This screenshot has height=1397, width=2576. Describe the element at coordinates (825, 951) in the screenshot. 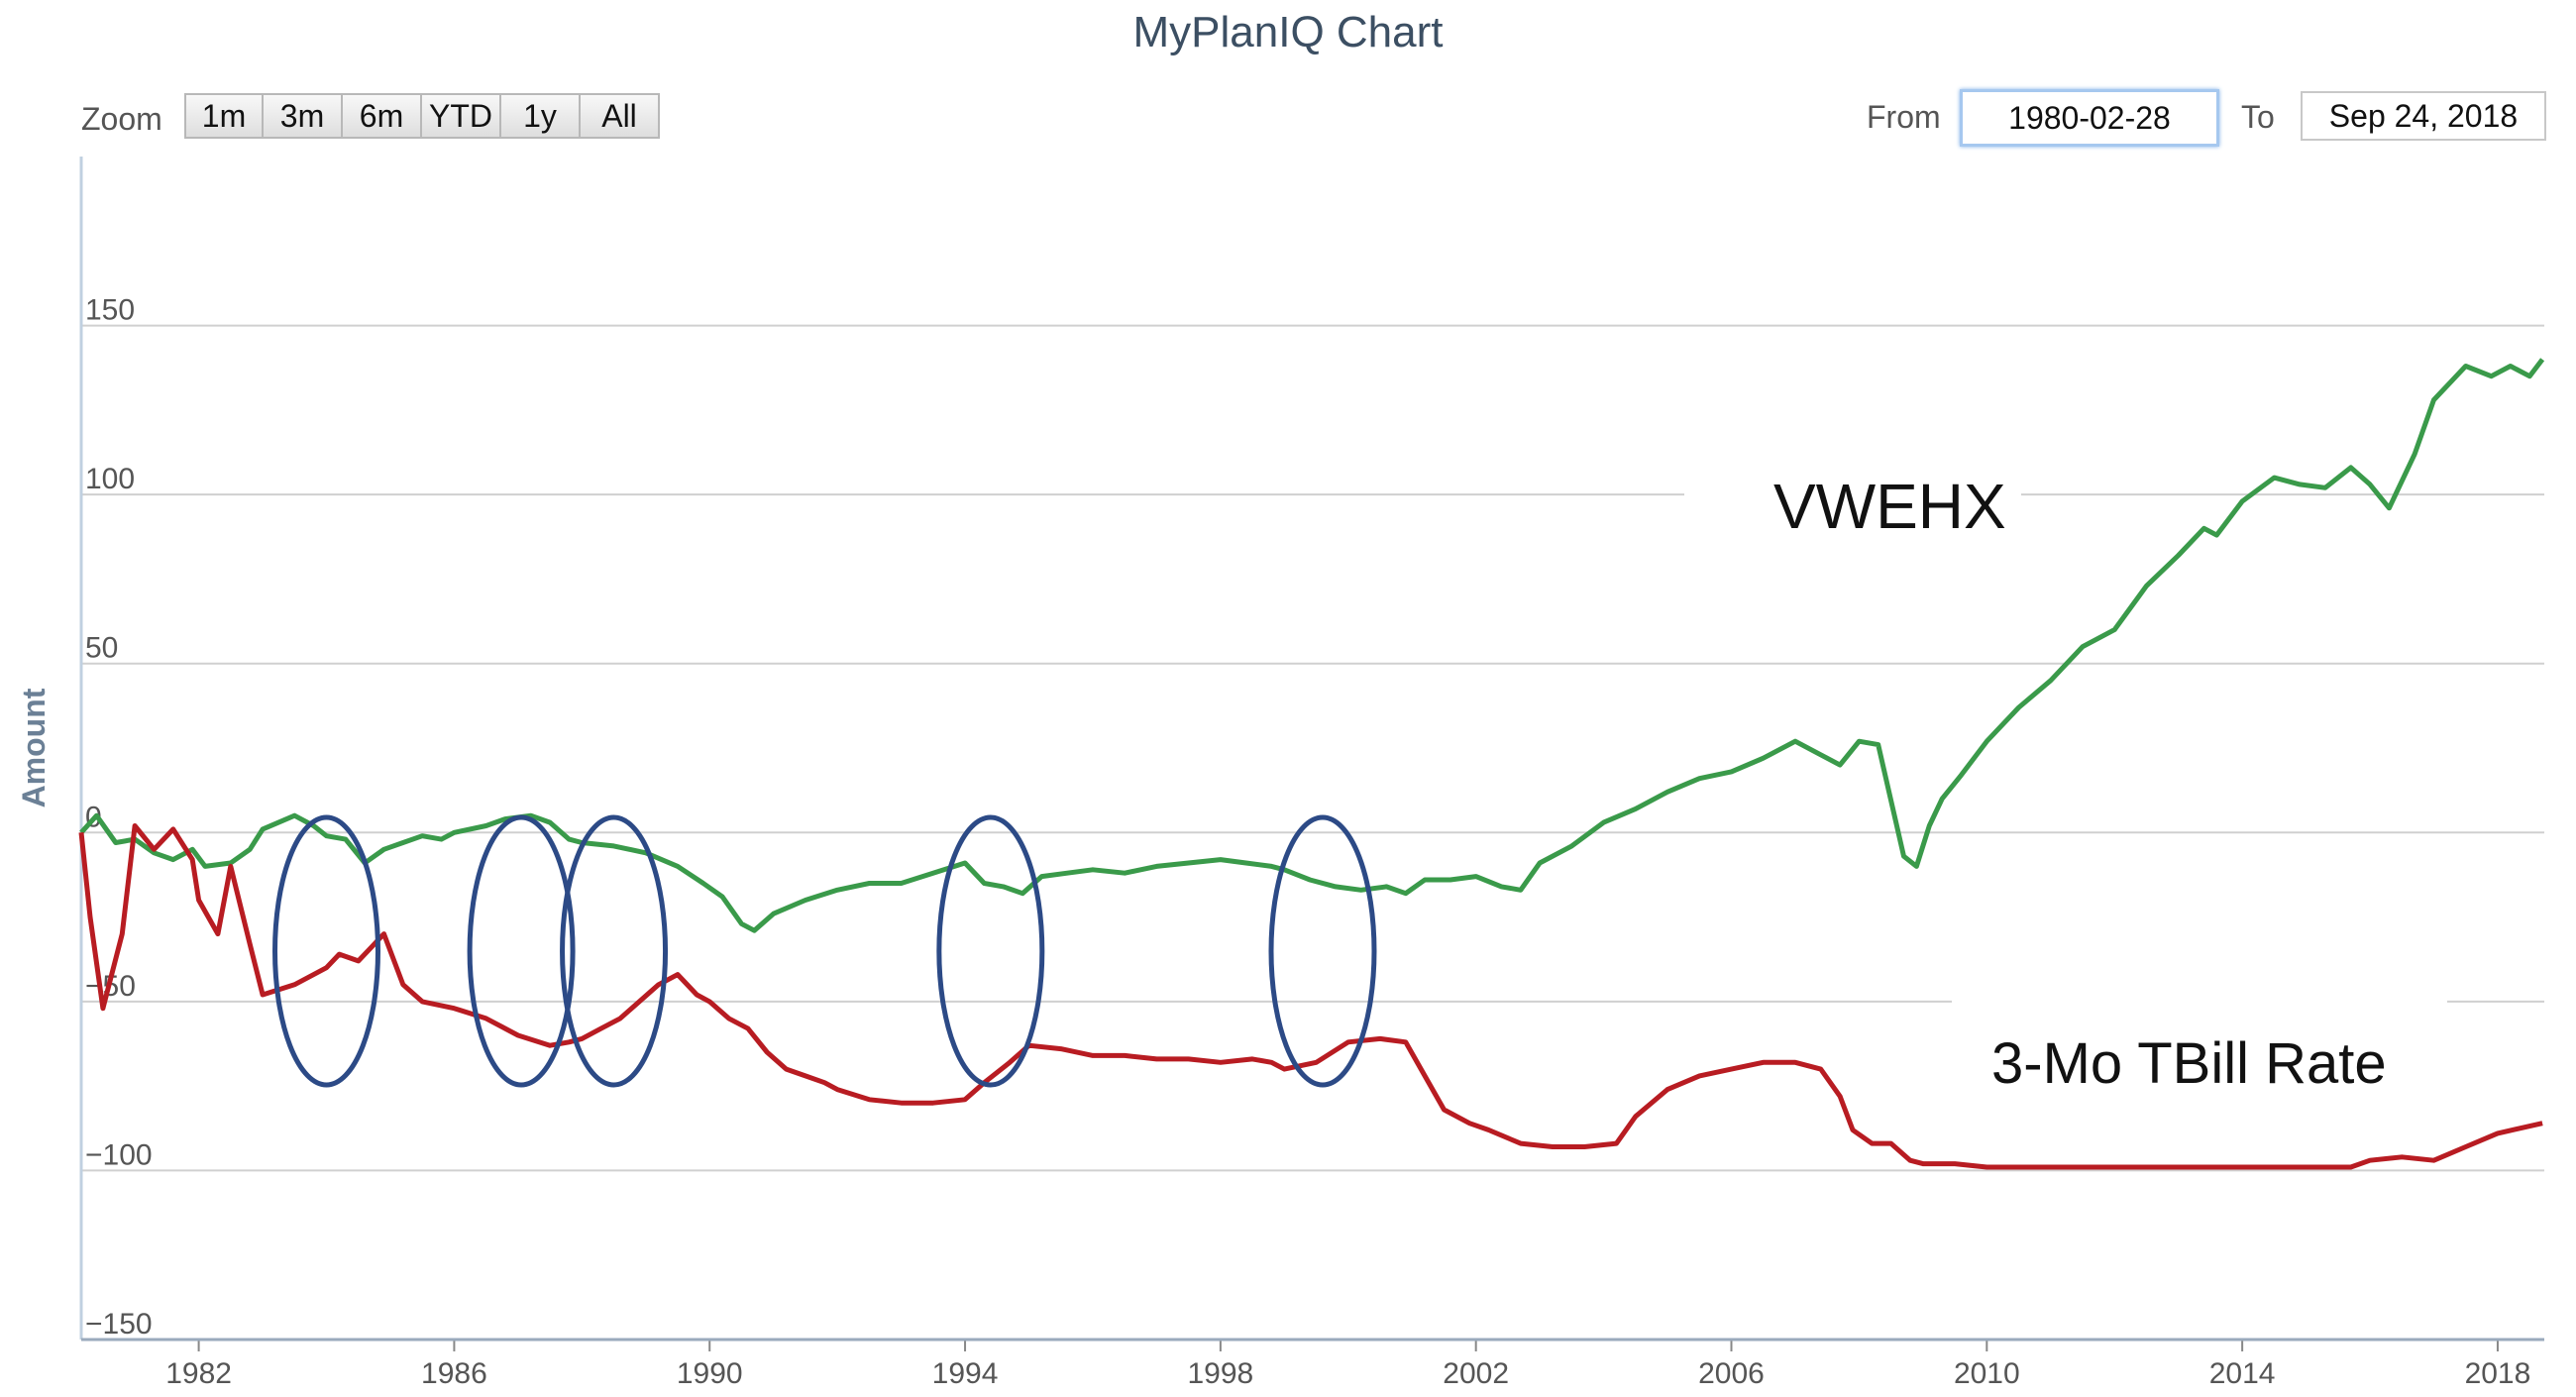

I see `highlight-ellipses` at that location.